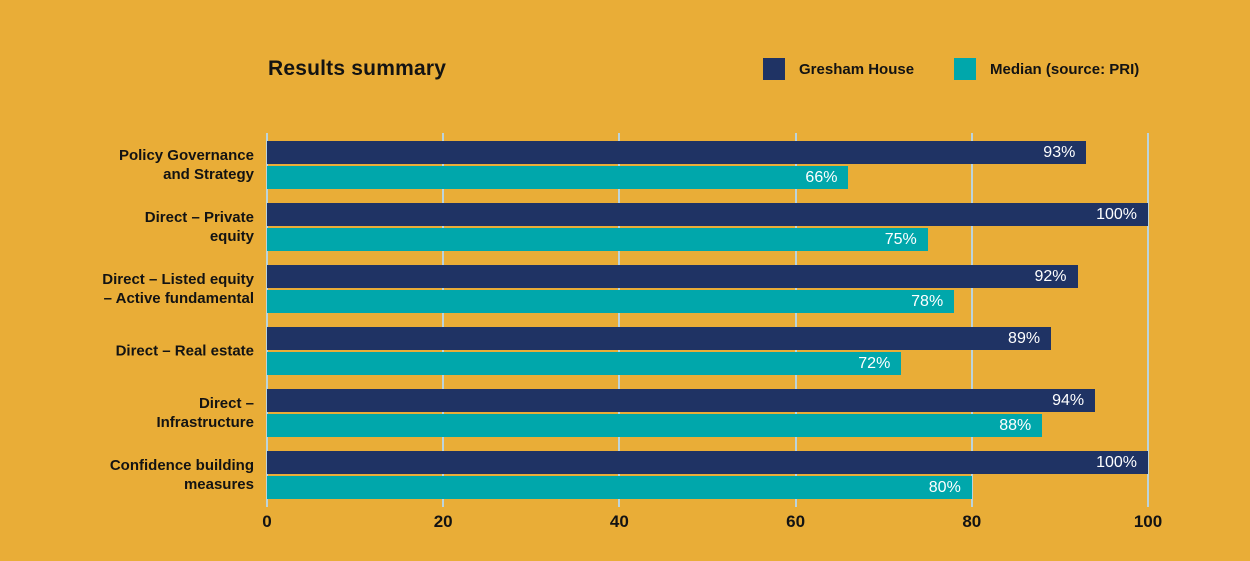 This screenshot has width=1250, height=561. I want to click on bar-value-label: 88%, so click(1015, 425).